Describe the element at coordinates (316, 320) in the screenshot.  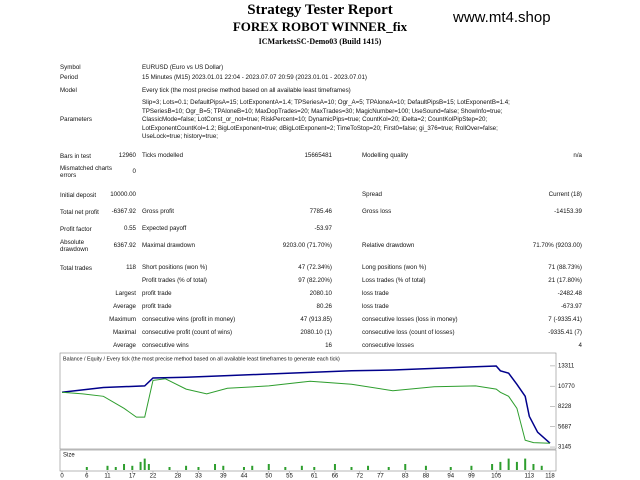
I see `stat-value: 47 (913.85)` at that location.